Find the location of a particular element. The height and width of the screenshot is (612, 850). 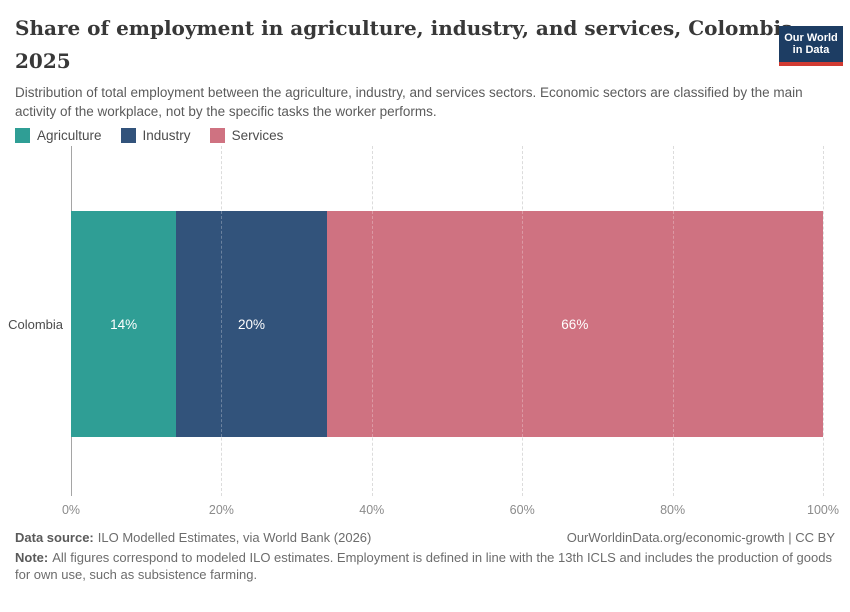

x-tick-label: 0% is located at coordinates (71, 510).